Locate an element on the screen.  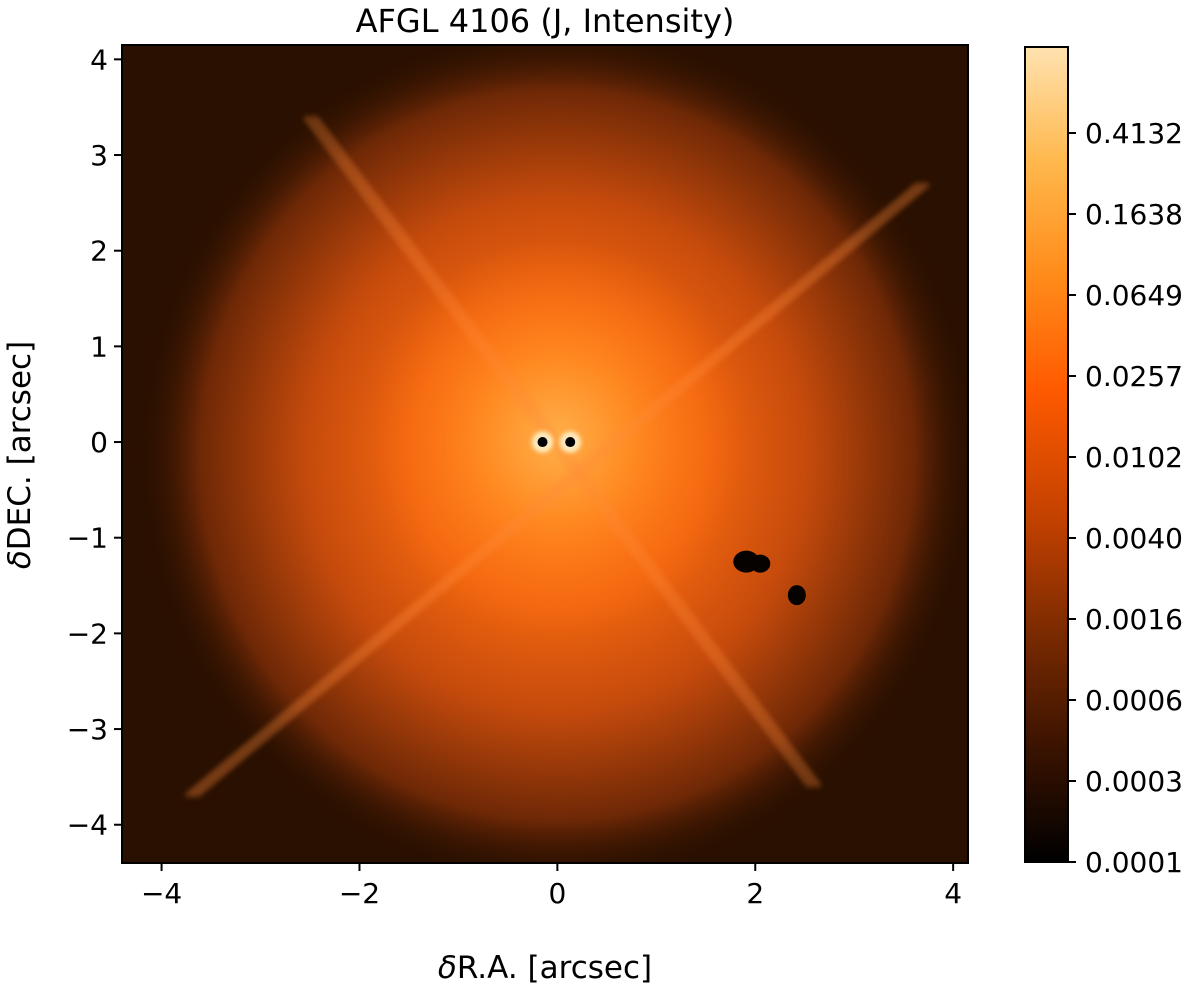
colorbar-tick-label: 0.0649 is located at coordinates (1134, 295).